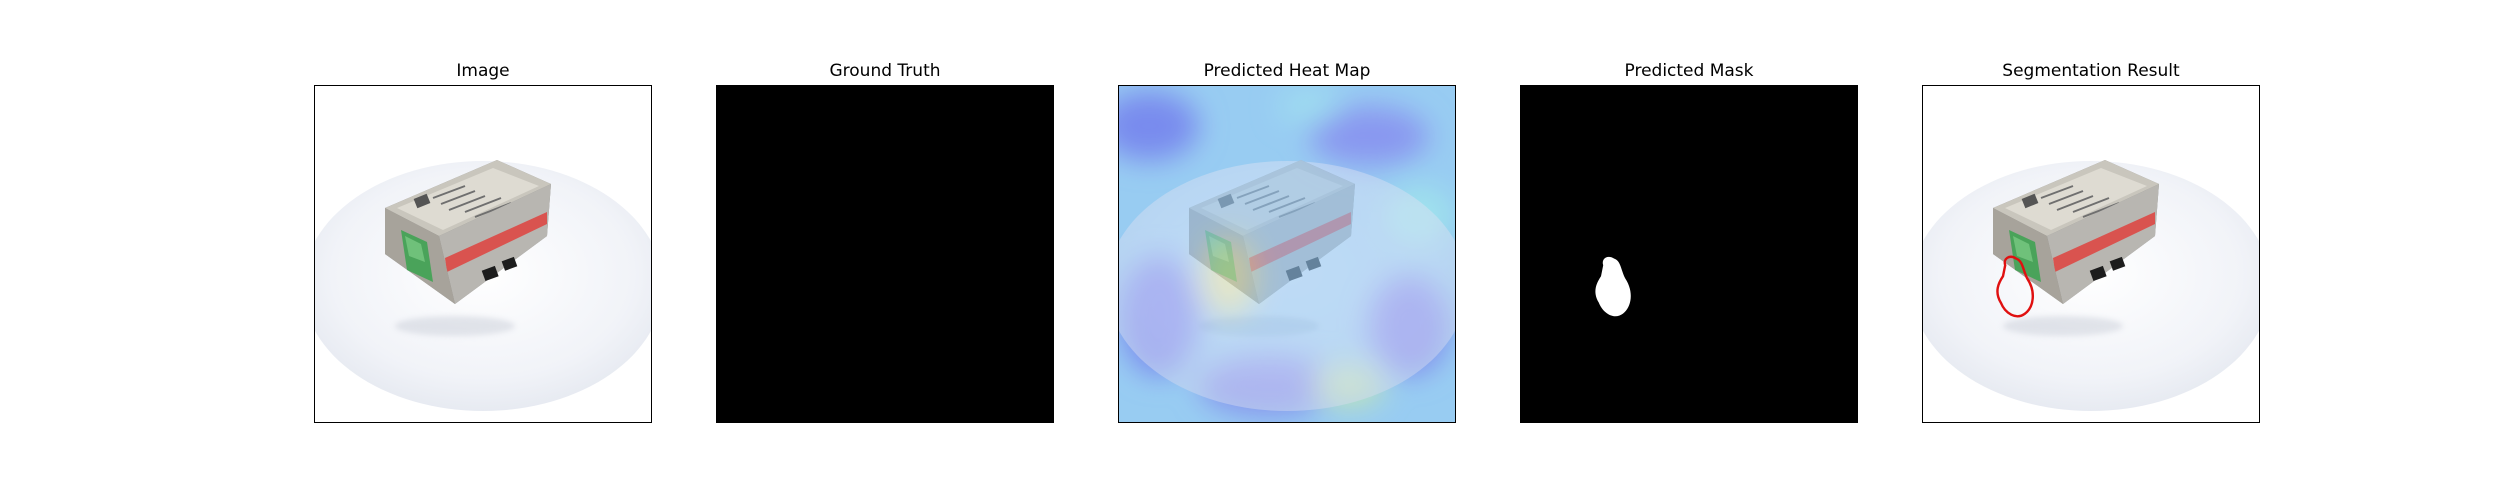 The image size is (2500, 500). Describe the element at coordinates (1287, 254) in the screenshot. I see `predicted-heat-map` at that location.